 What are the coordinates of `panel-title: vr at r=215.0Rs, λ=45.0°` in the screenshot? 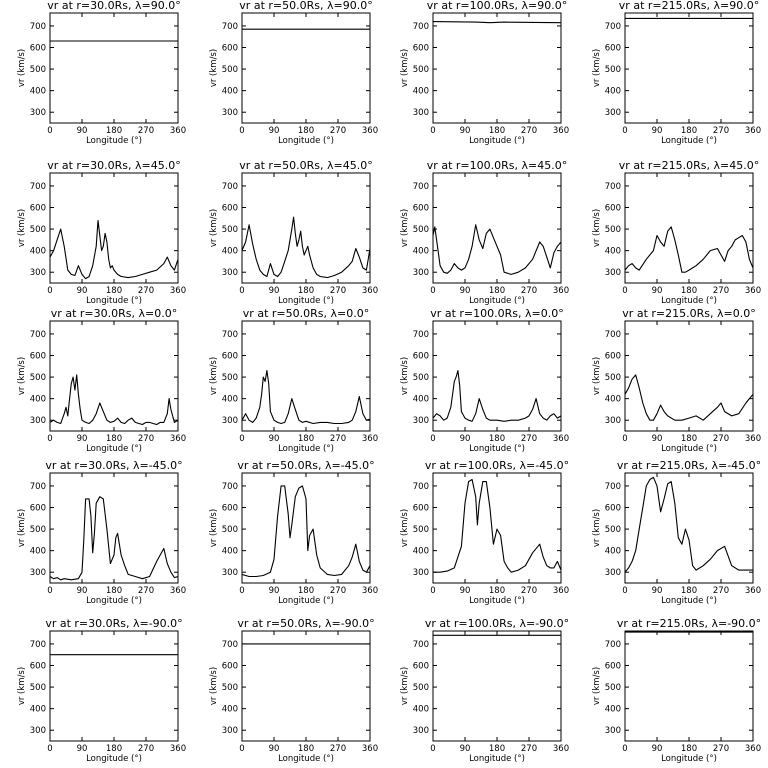 It's located at (689, 165).